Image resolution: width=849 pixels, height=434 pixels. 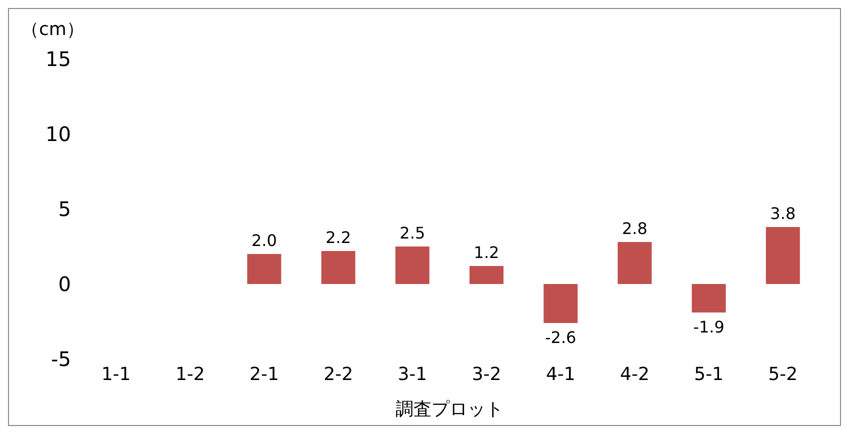 What do you see at coordinates (339, 374) in the screenshot?
I see `x-tick-label: 2-2` at bounding box center [339, 374].